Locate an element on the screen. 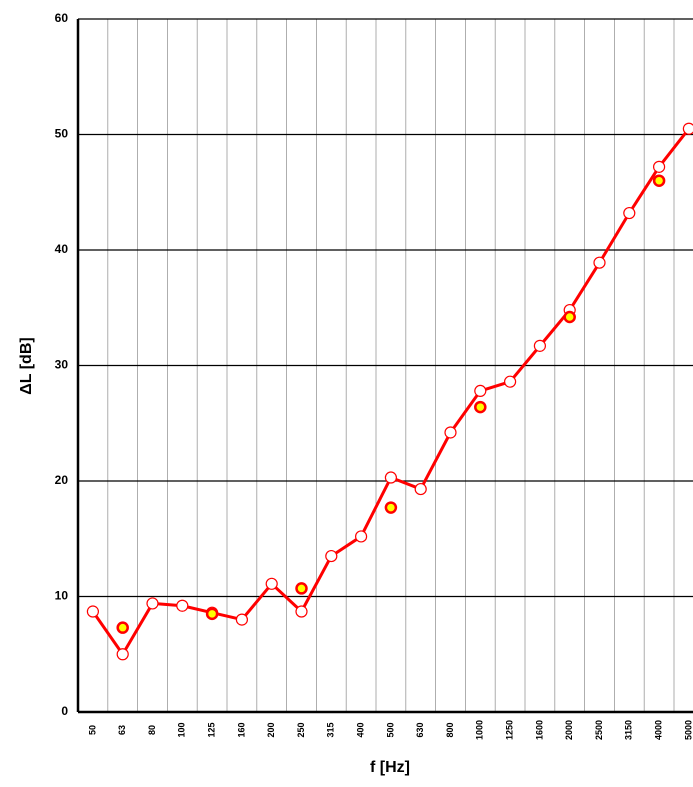  x-tick-label: 3150 is located at coordinates (629, 730).